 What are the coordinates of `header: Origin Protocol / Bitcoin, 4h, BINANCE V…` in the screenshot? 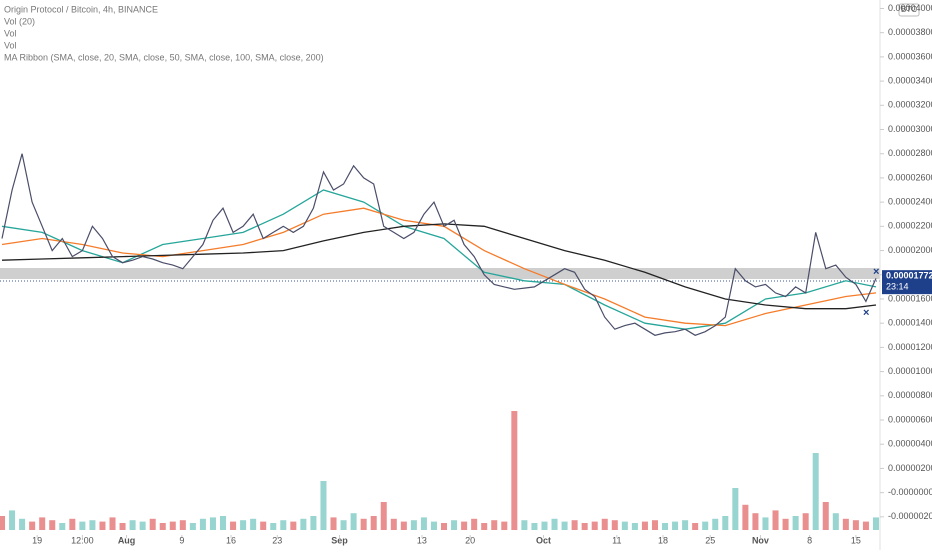 It's located at (164, 33).